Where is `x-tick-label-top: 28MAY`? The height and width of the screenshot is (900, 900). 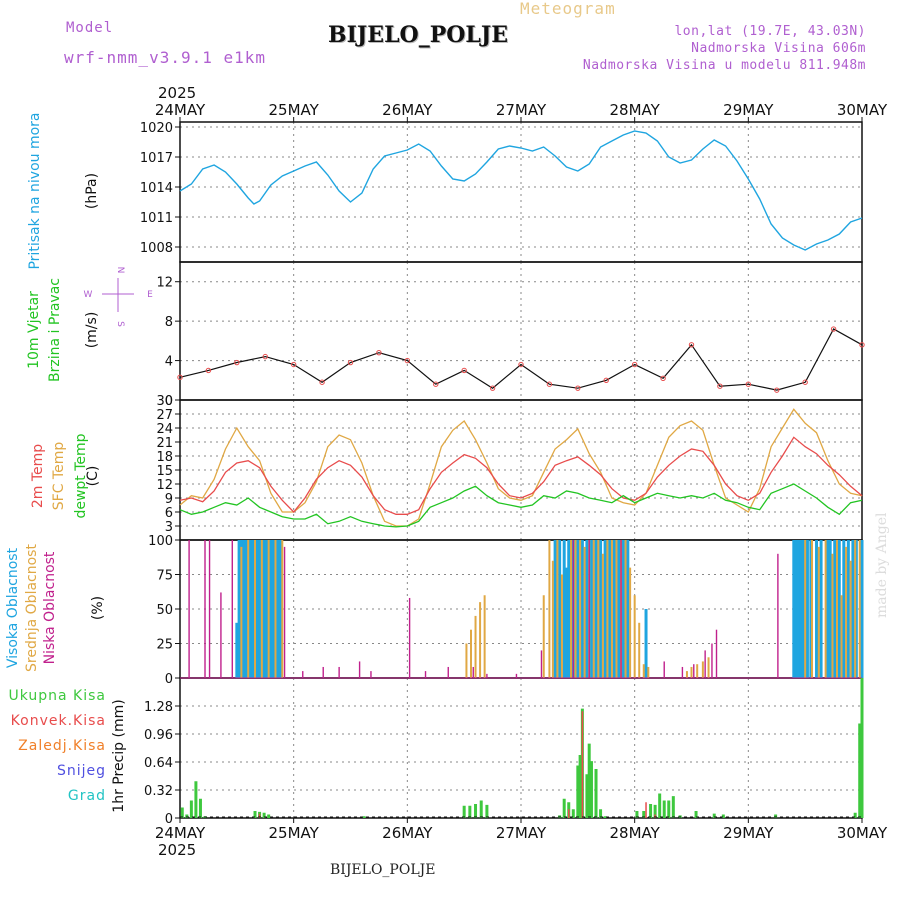 x-tick-label-top: 28MAY is located at coordinates (635, 110).